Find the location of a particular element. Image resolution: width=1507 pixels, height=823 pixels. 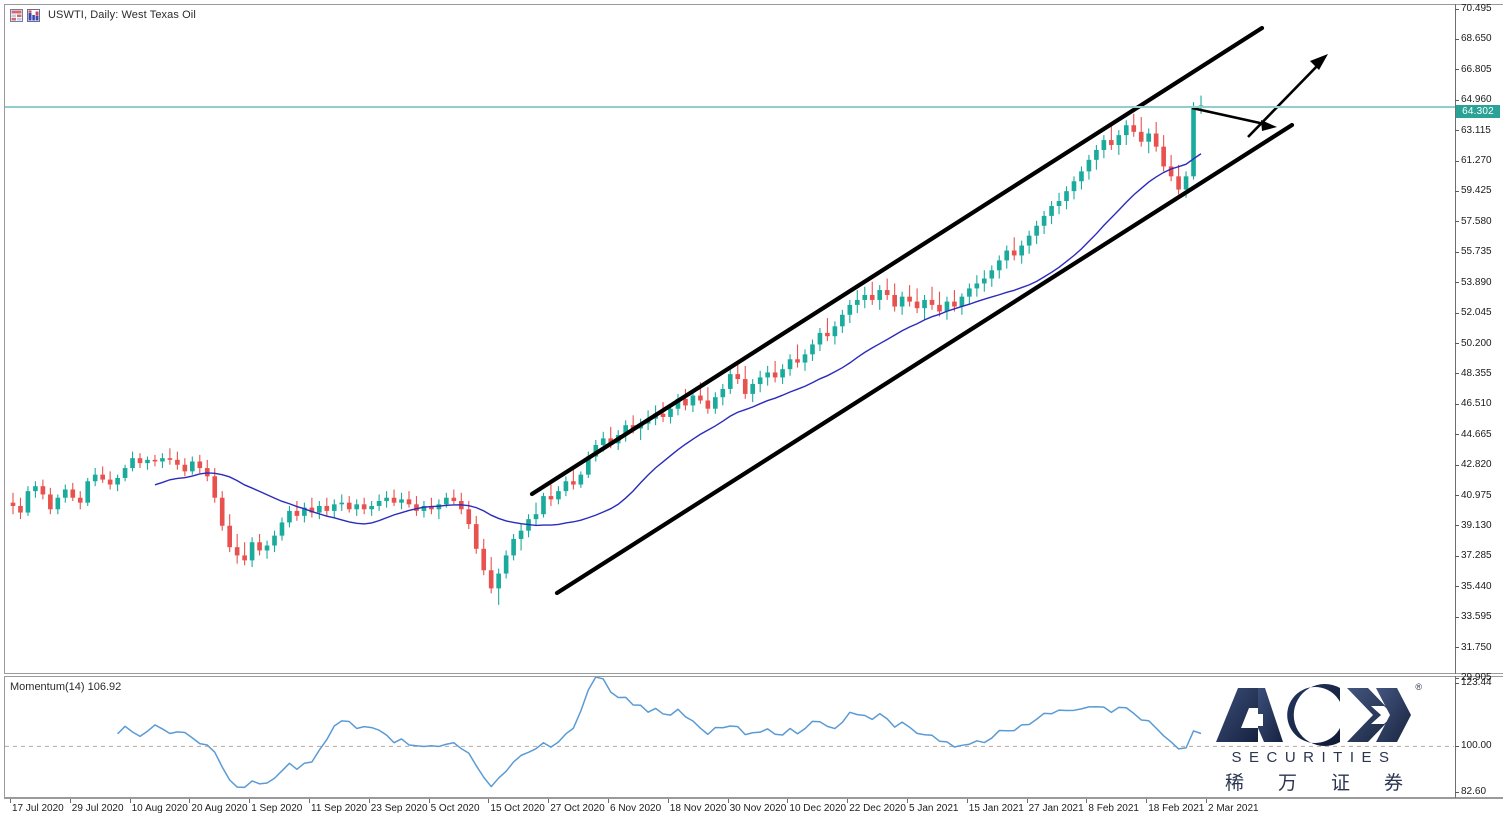

date-tick-label: 15 Oct 2020 is located at coordinates (517, 808).